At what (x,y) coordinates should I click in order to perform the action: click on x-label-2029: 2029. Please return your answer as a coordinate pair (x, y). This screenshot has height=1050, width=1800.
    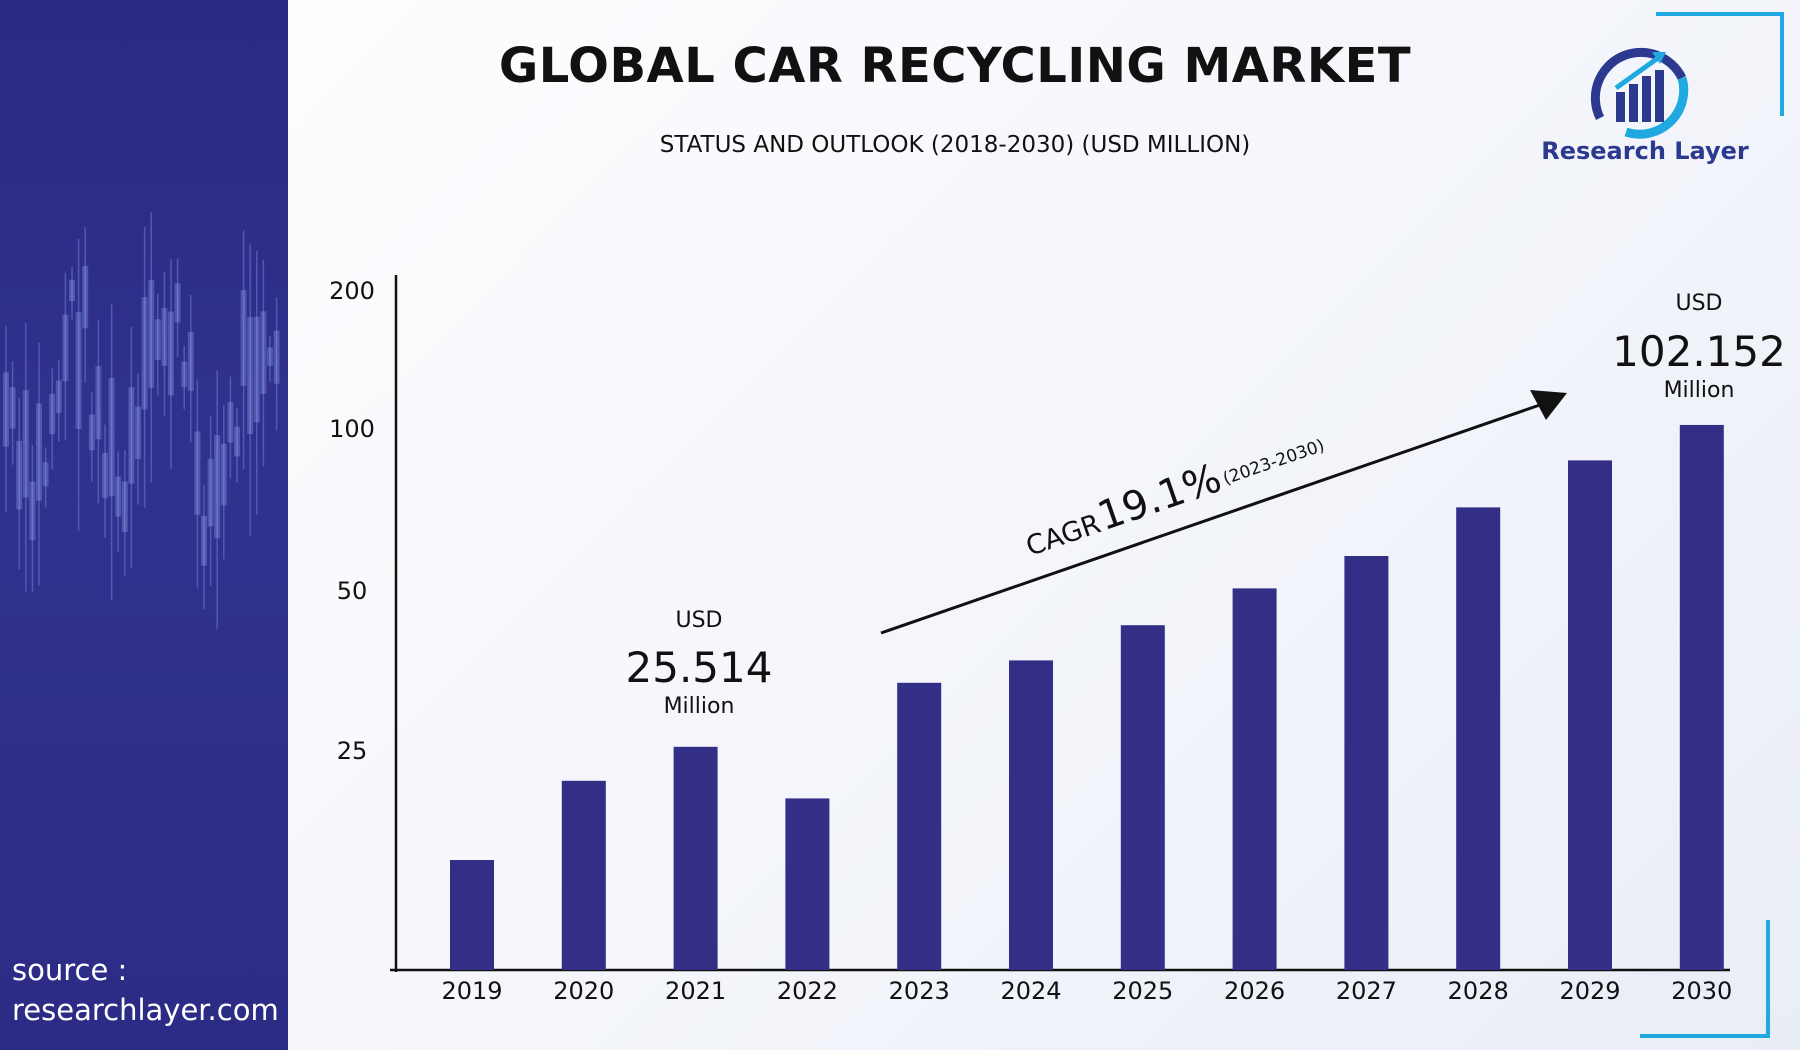
    Looking at the image, I should click on (1589, 991).